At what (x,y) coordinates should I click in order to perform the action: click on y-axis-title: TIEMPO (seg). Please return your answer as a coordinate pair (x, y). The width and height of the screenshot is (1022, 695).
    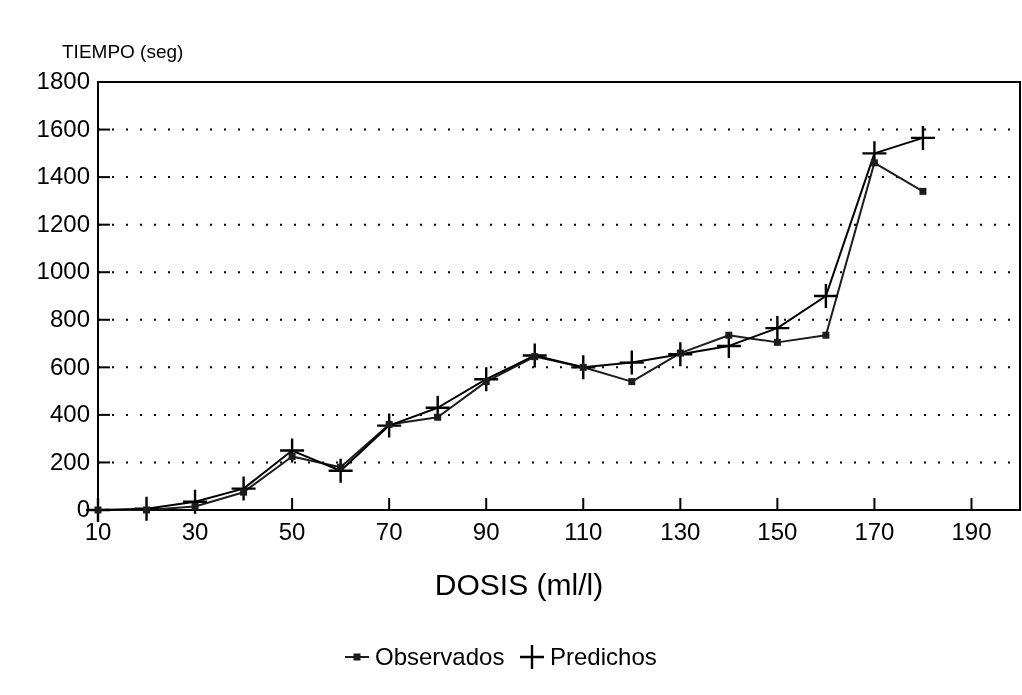
    Looking at the image, I should click on (123, 51).